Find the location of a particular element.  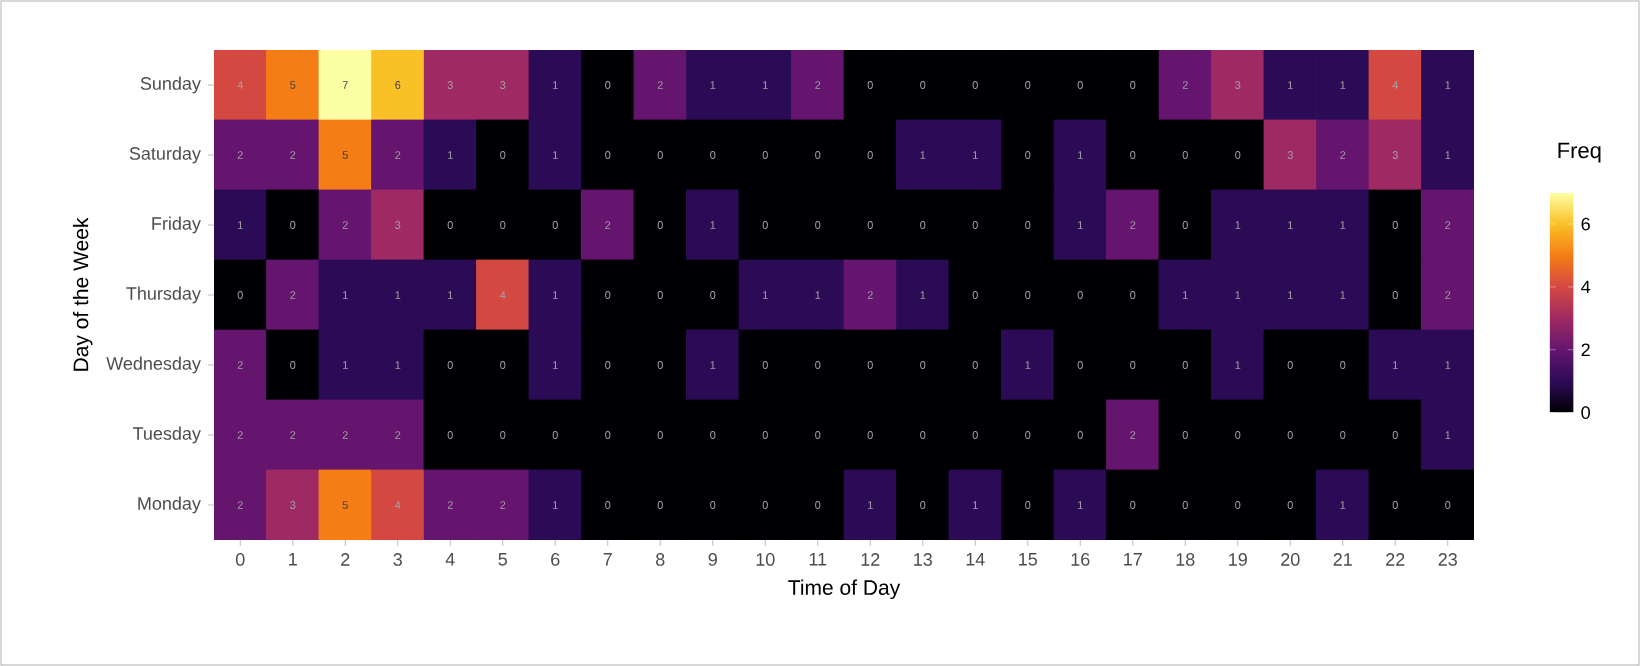

x-tick-label: 1 is located at coordinates (293, 559).